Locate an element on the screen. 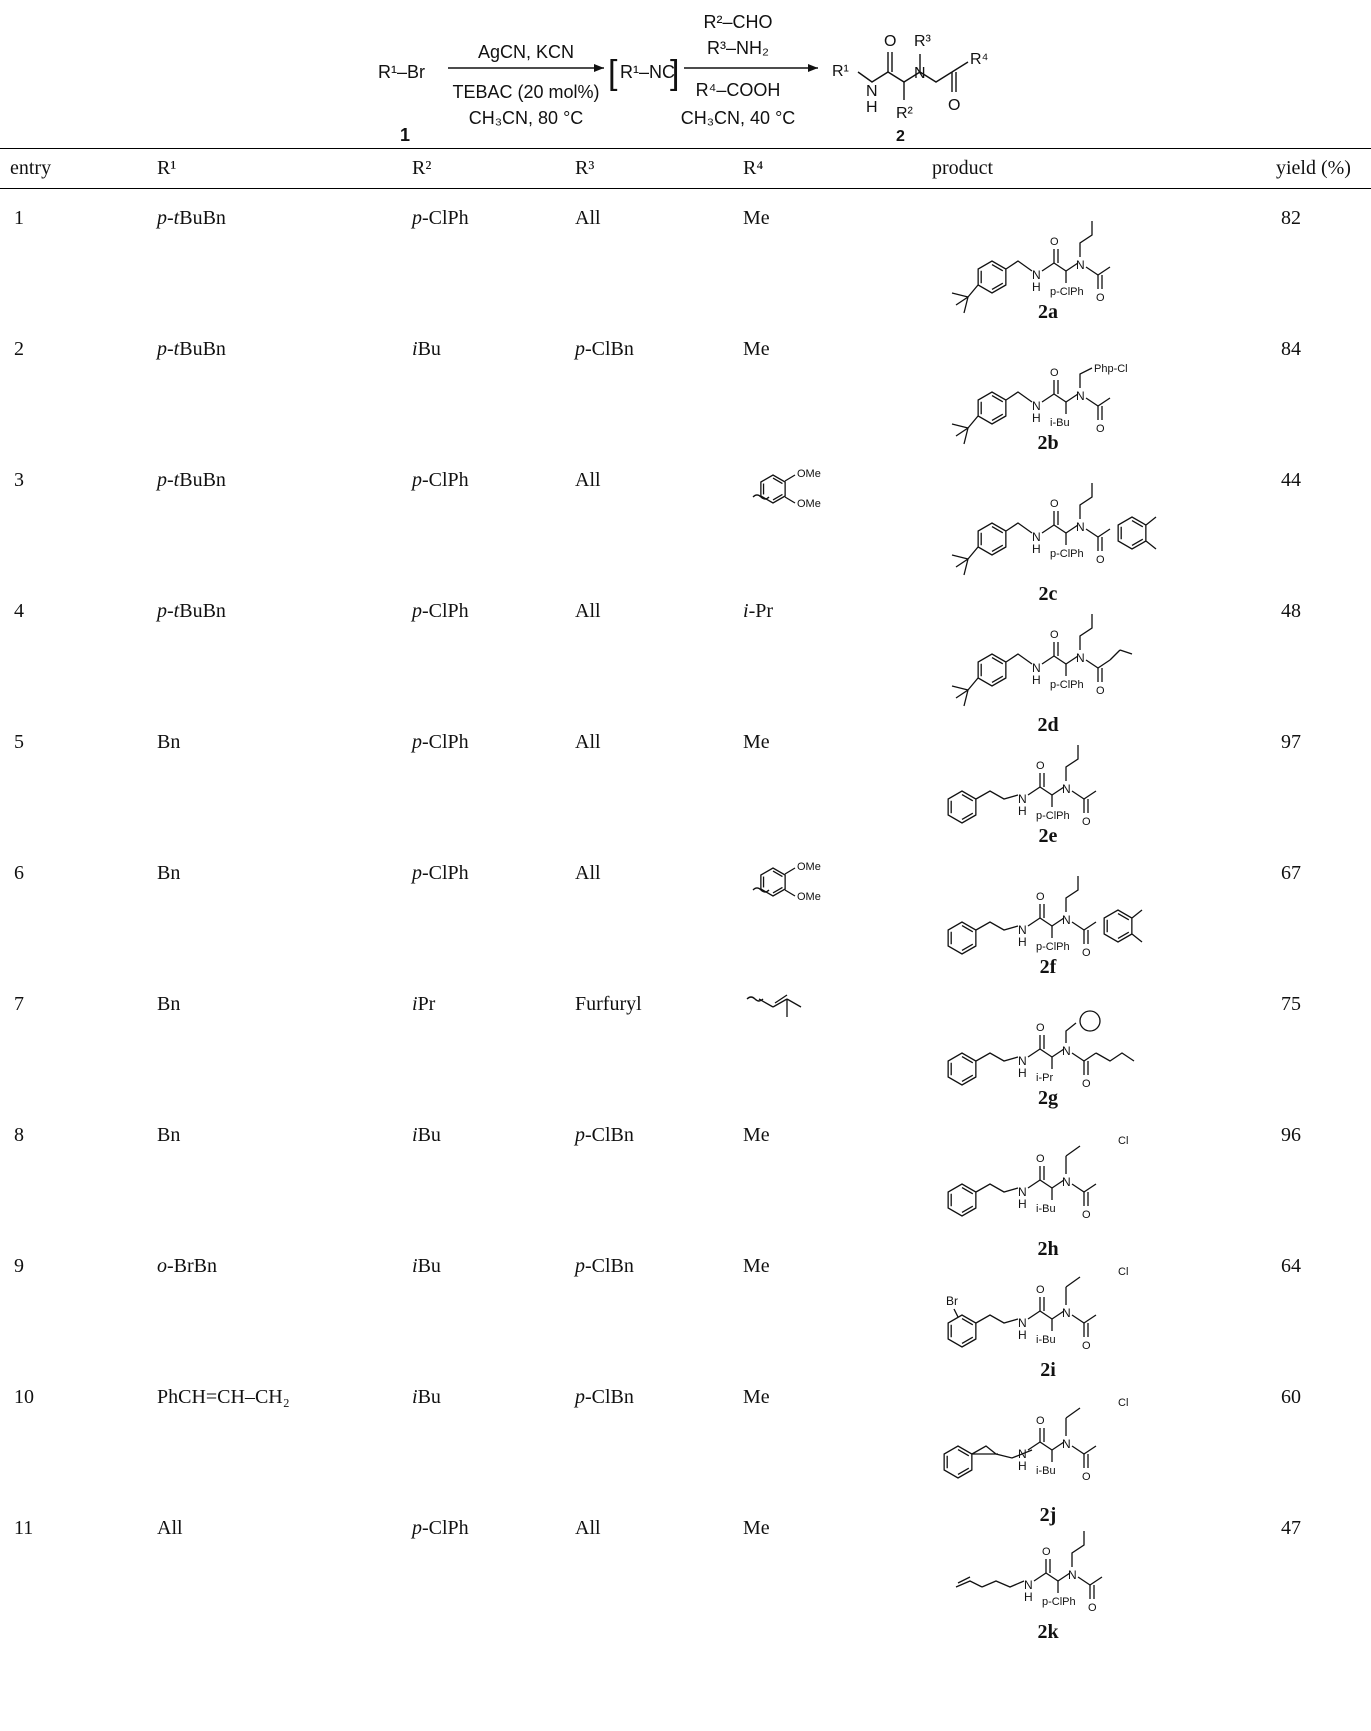 The width and height of the screenshot is (1371, 1731). product-label: 2a is located at coordinates (1048, 312).